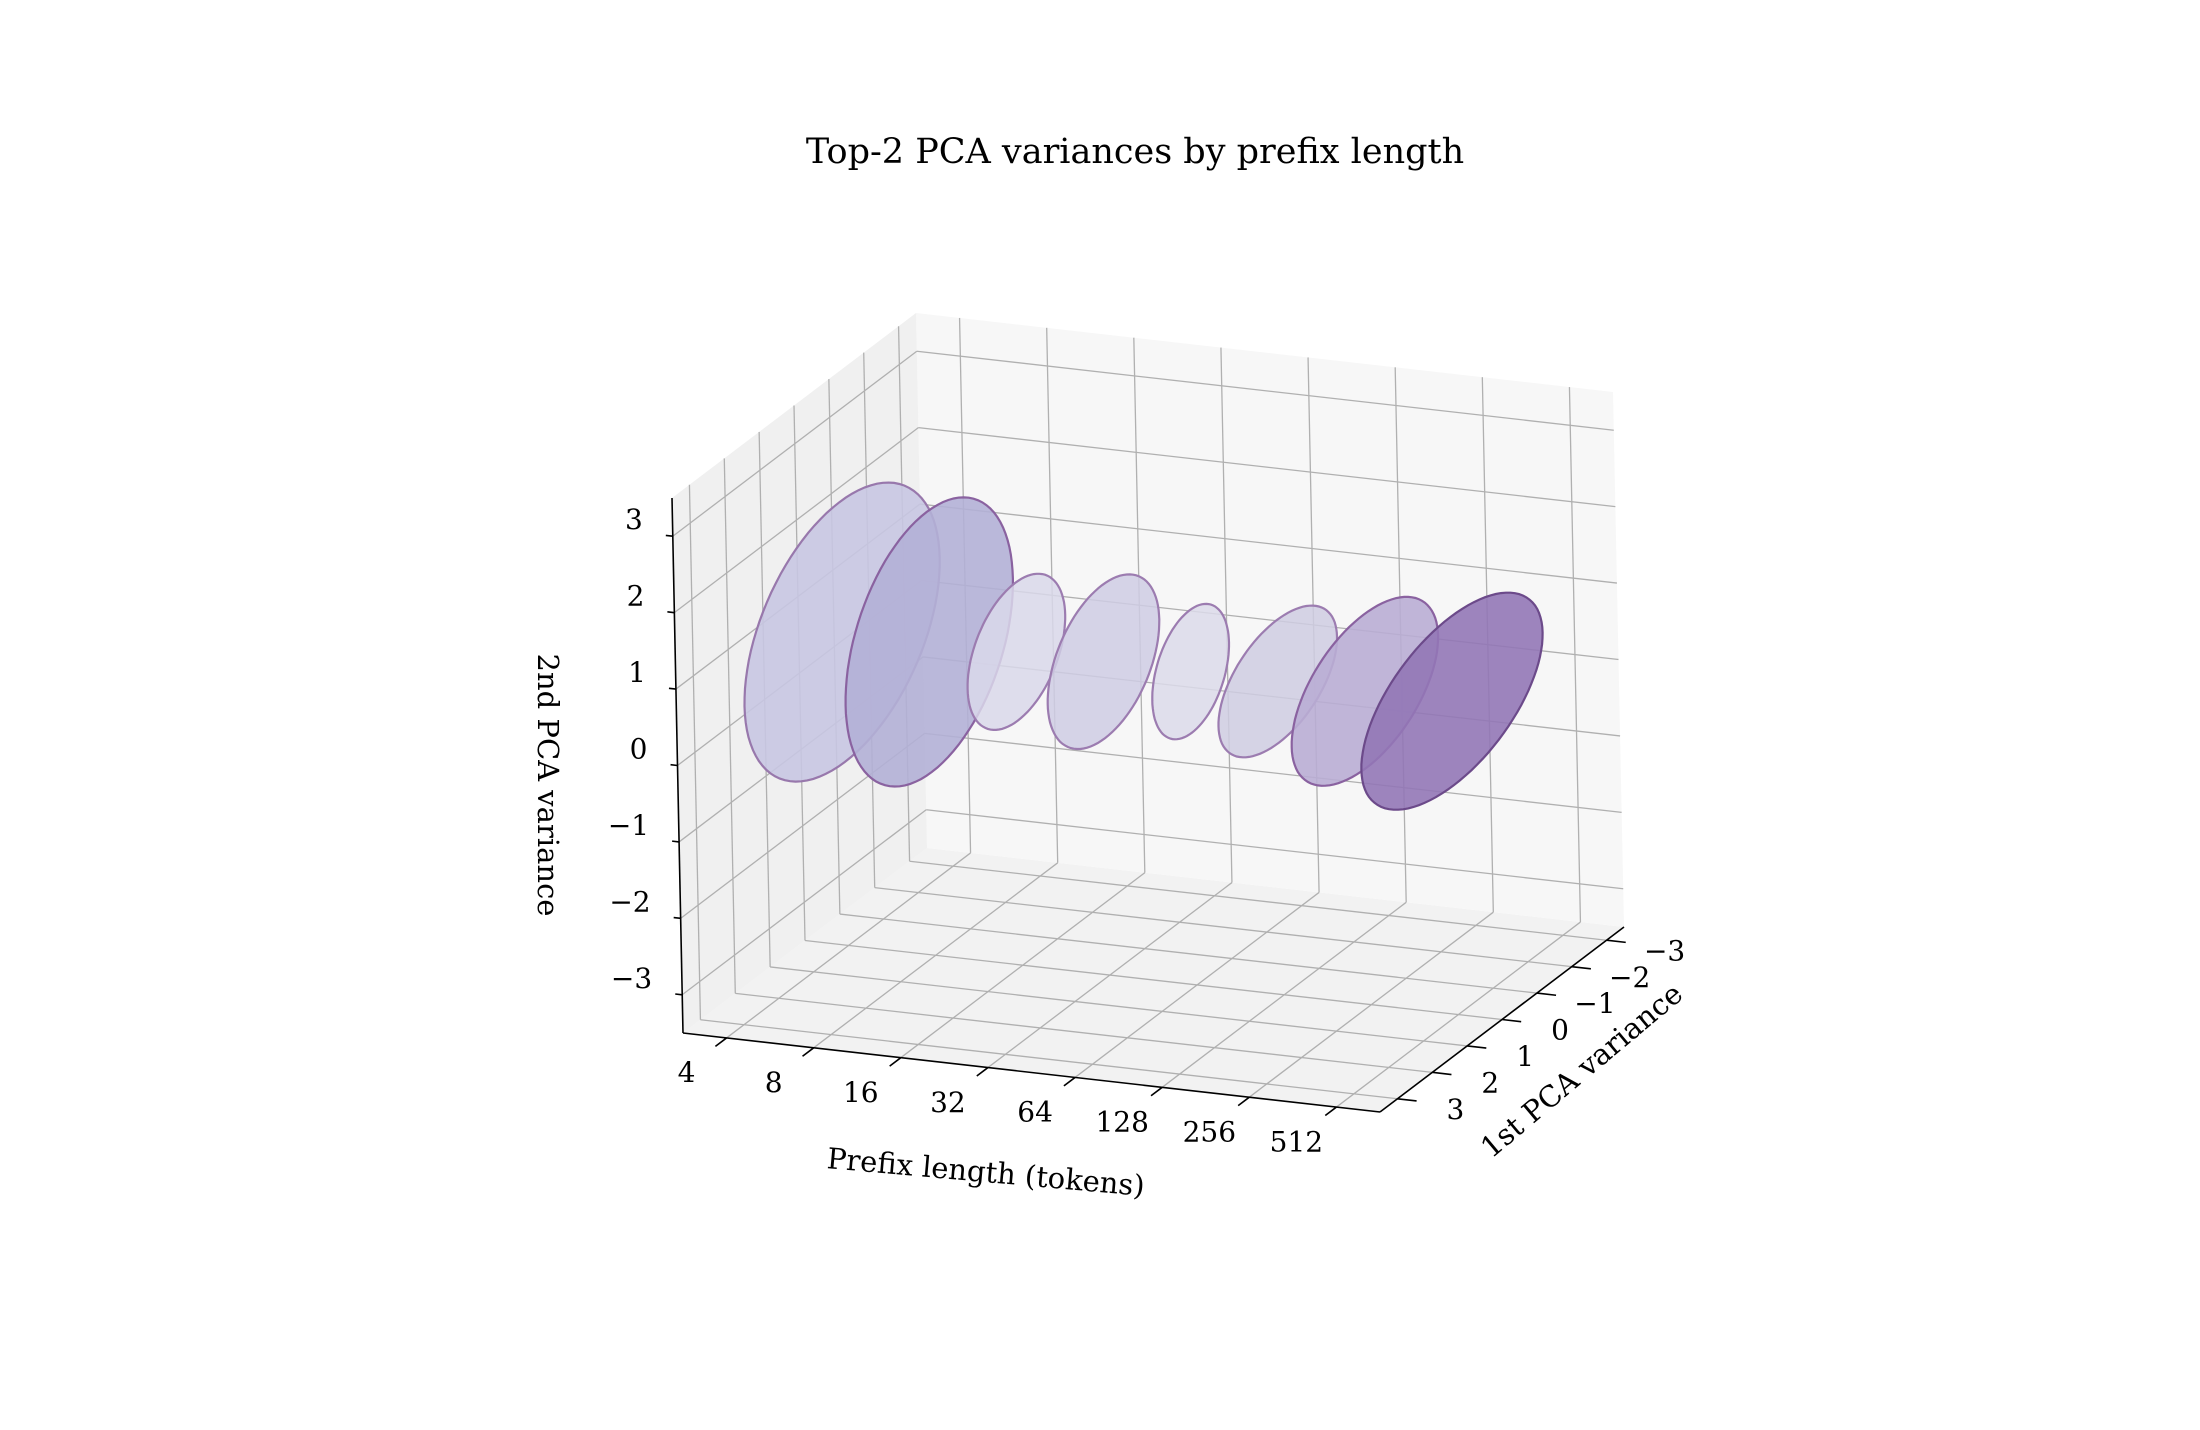 The image size is (2200, 1430). What do you see at coordinates (548, 785) in the screenshot?
I see `z-axis-label: 2nd PCA variance` at bounding box center [548, 785].